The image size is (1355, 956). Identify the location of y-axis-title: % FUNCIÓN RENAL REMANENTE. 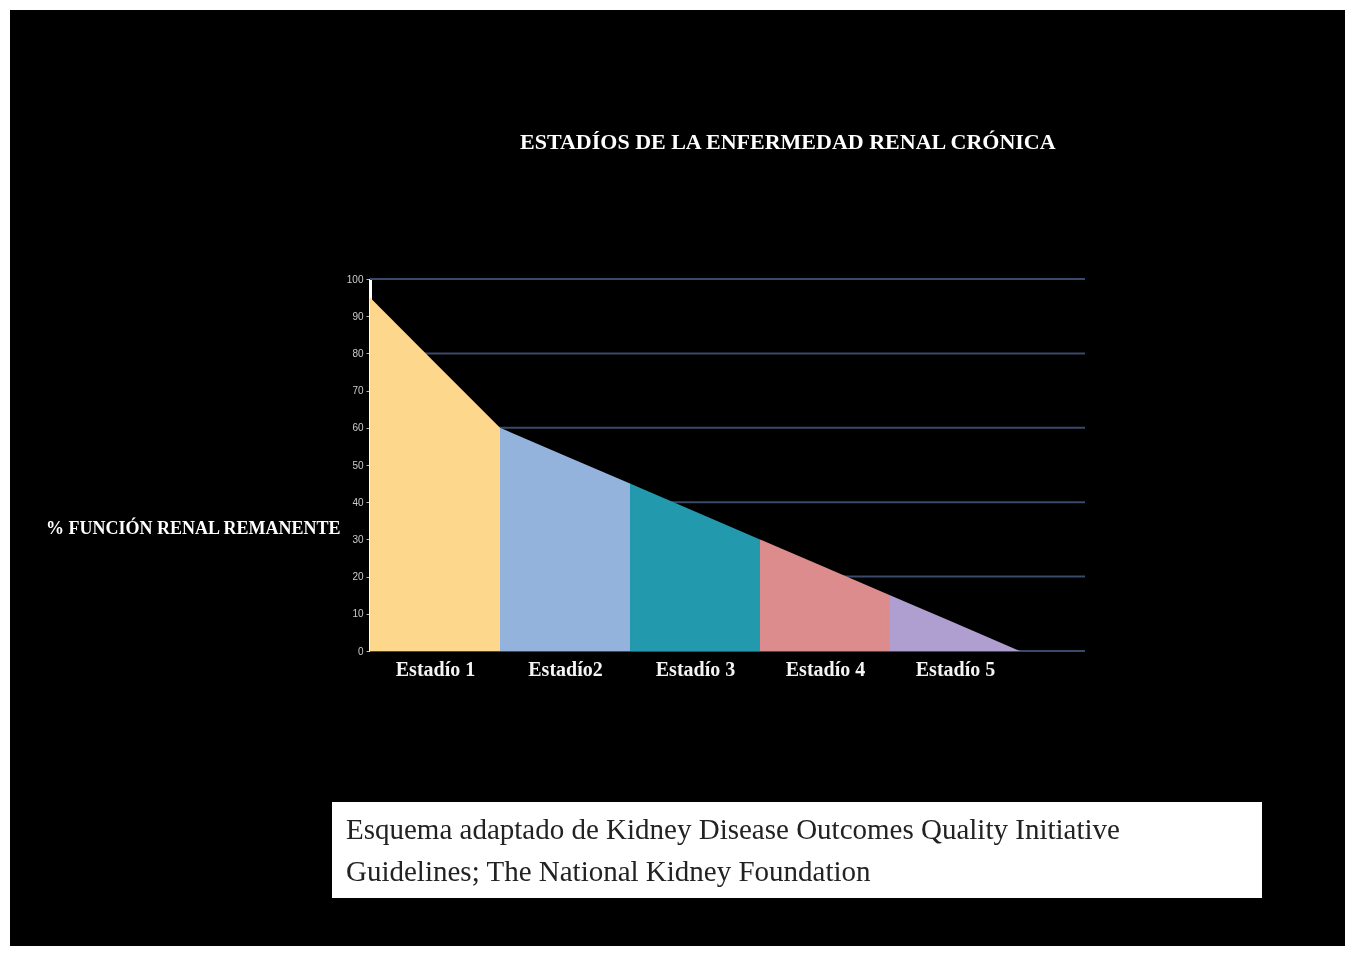
(193, 527).